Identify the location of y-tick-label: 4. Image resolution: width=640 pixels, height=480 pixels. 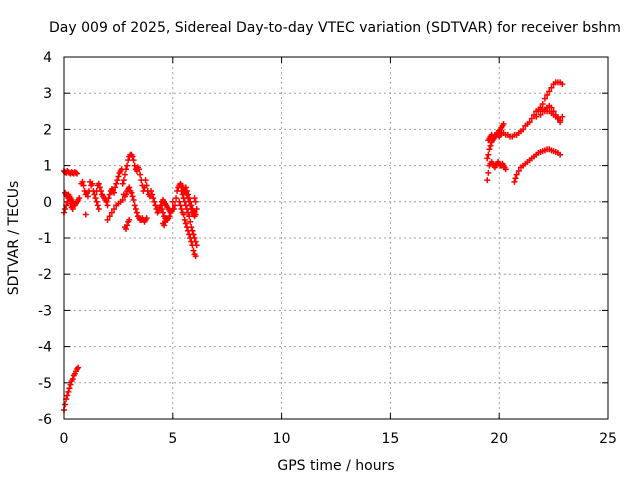
(47, 58).